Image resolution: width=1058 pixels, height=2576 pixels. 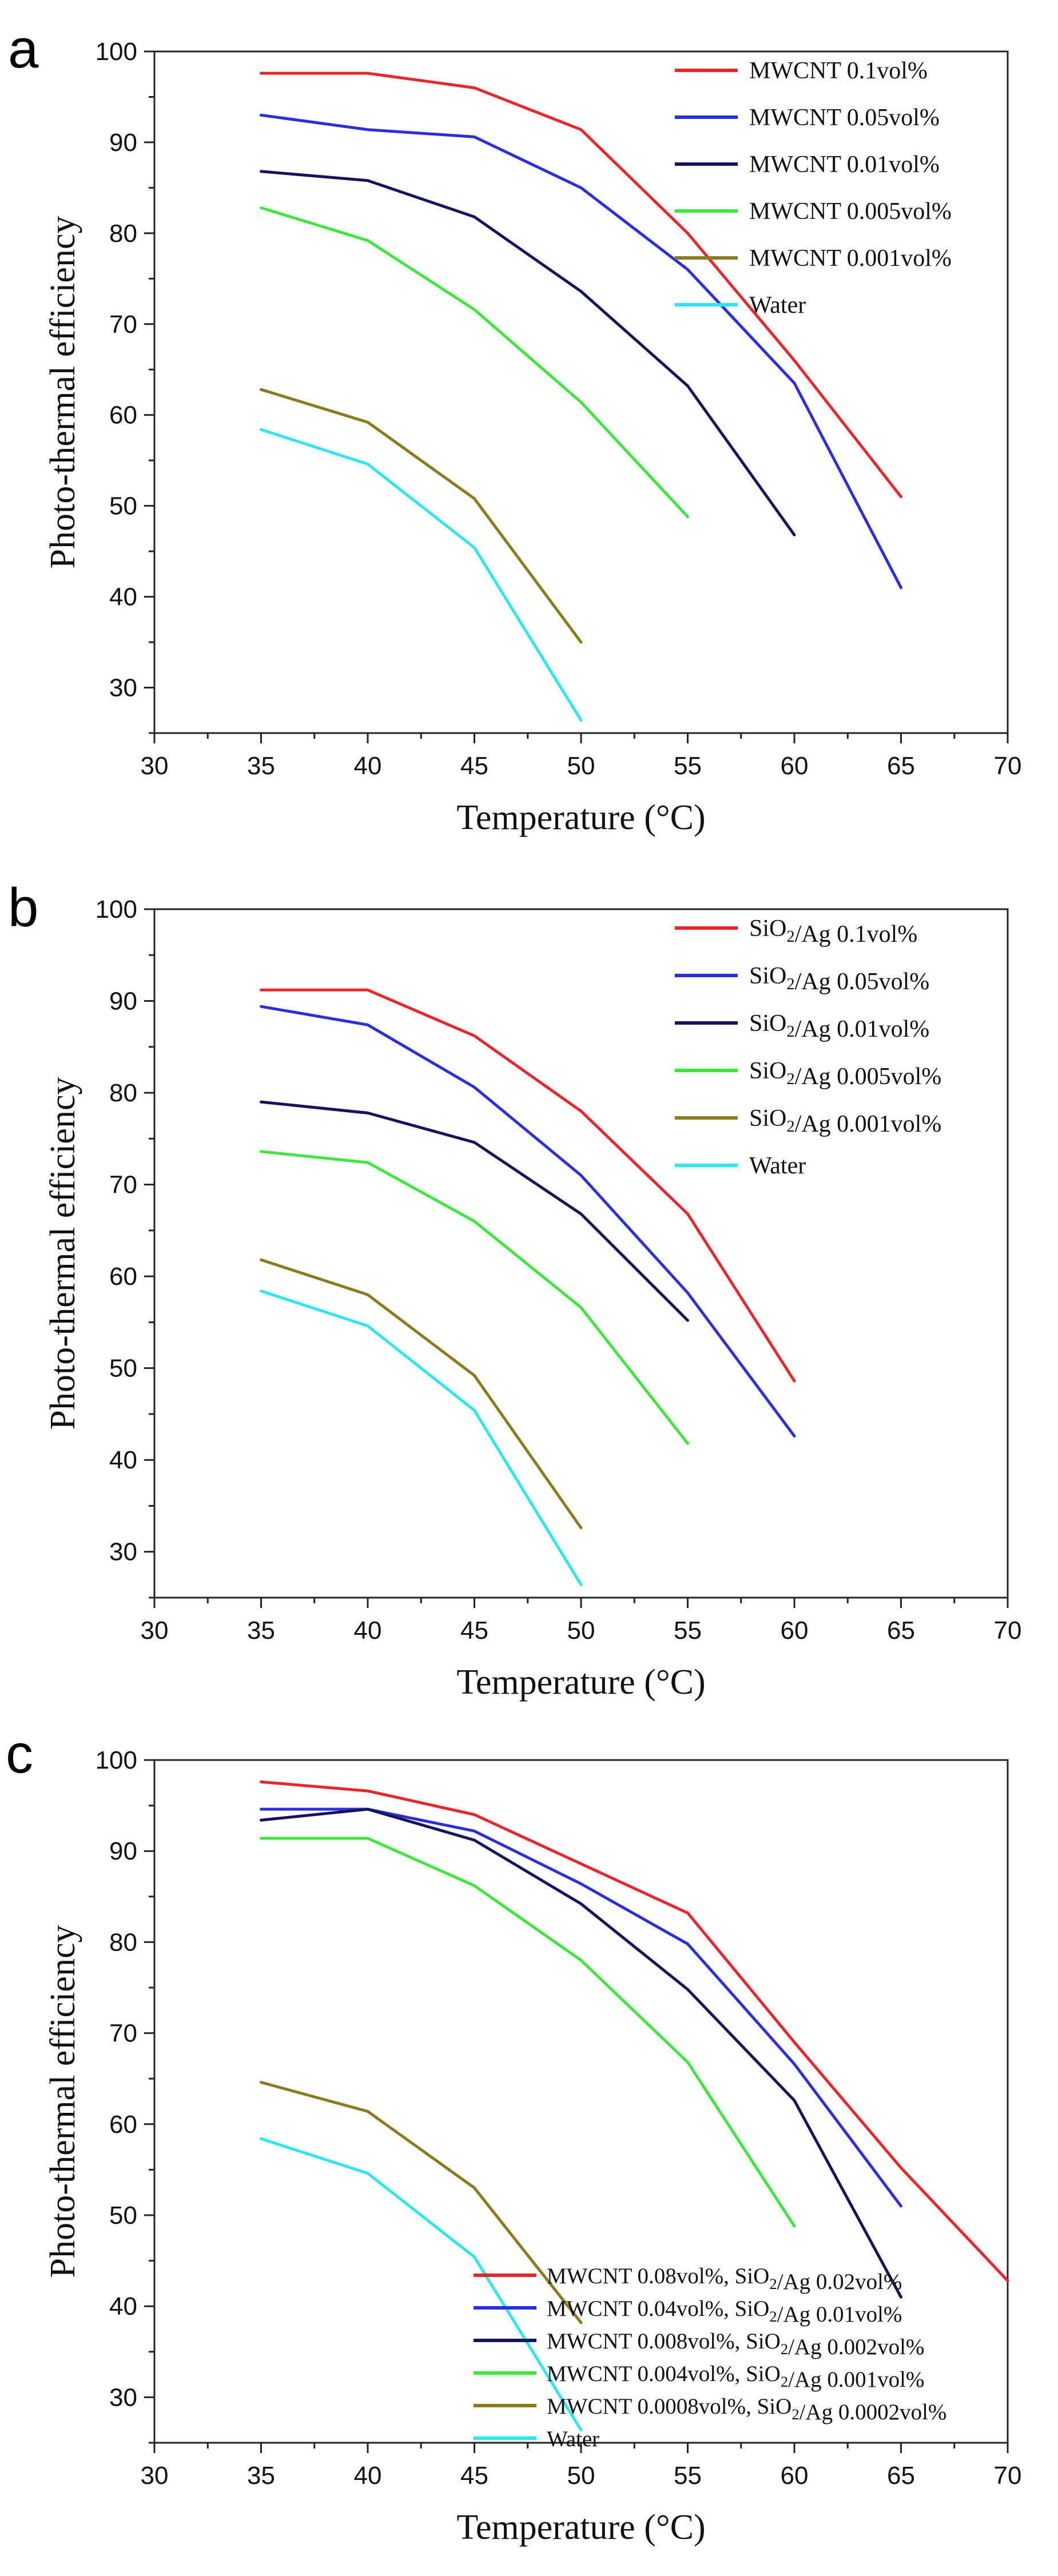 I want to click on panel-letter: b, so click(x=23, y=908).